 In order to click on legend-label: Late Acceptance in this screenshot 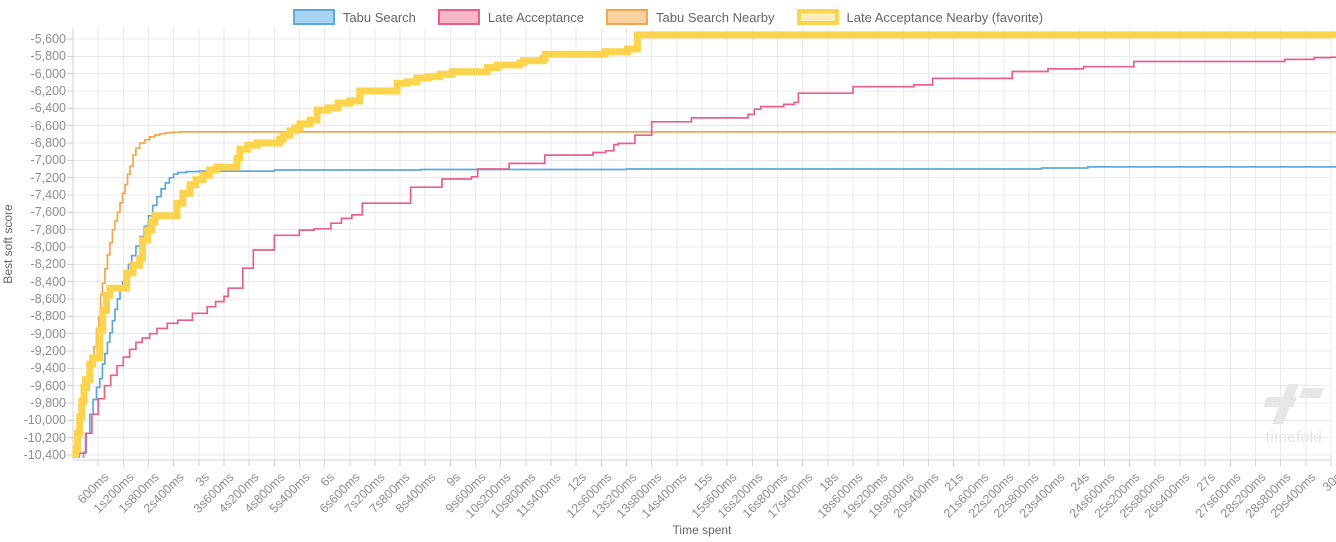, I will do `click(536, 17)`.